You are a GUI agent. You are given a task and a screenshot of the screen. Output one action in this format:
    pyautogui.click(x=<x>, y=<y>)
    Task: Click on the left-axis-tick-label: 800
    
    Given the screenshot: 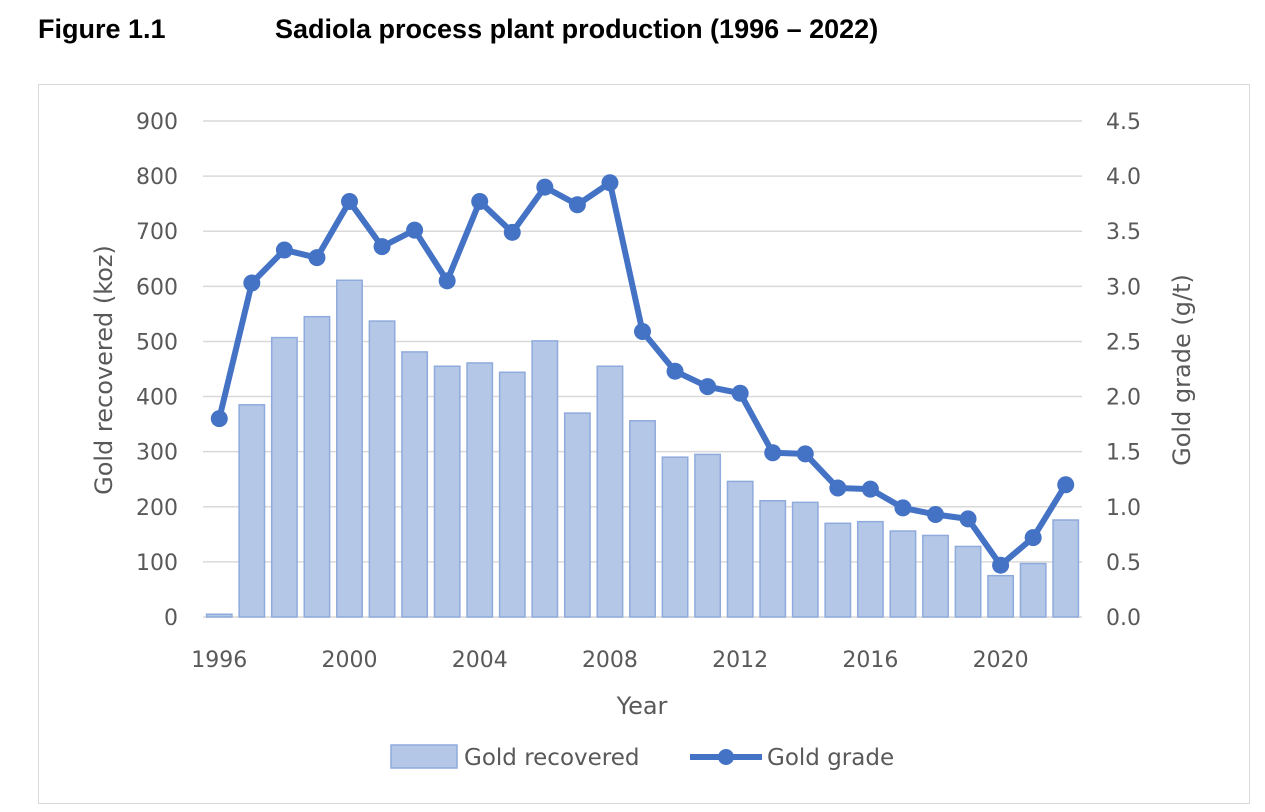 What is the action you would take?
    pyautogui.click(x=157, y=177)
    